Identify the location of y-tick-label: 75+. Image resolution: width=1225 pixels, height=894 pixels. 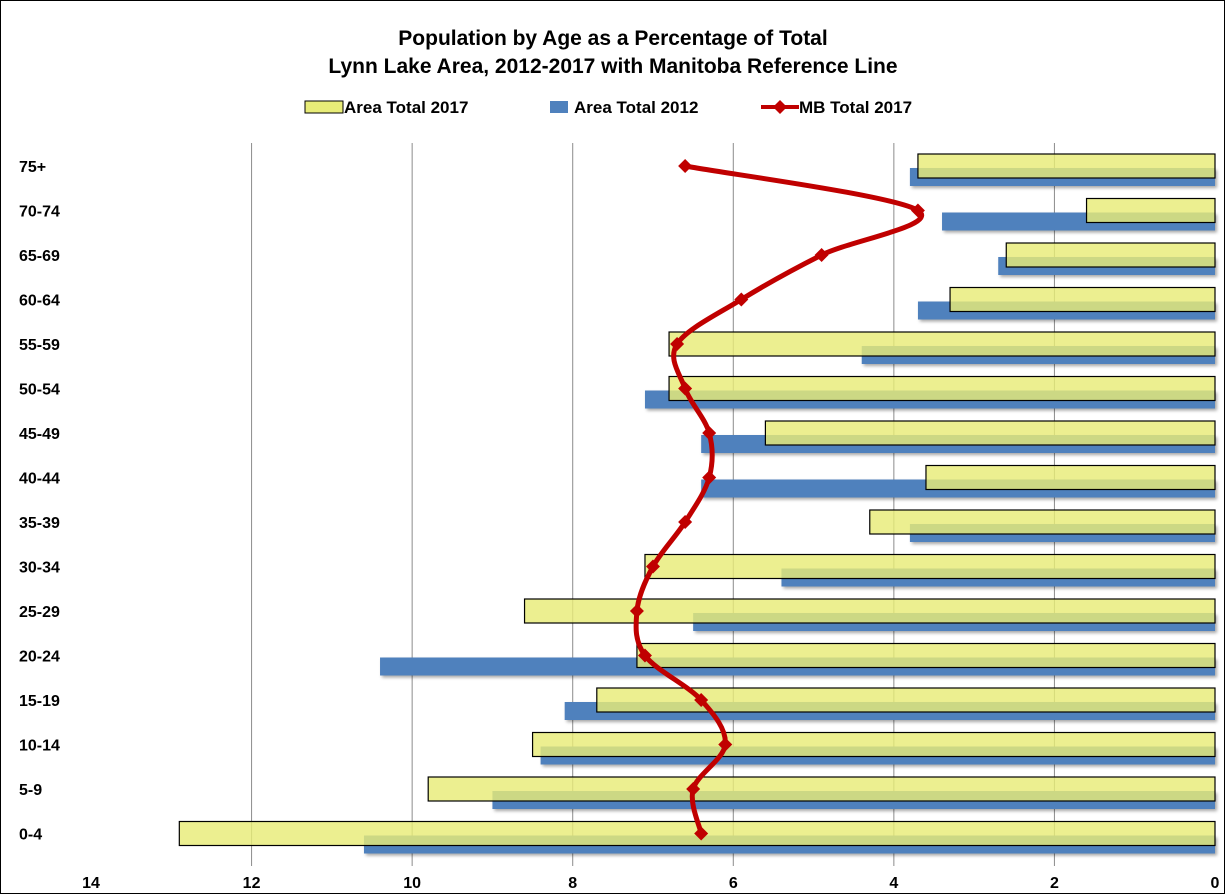
(32, 167).